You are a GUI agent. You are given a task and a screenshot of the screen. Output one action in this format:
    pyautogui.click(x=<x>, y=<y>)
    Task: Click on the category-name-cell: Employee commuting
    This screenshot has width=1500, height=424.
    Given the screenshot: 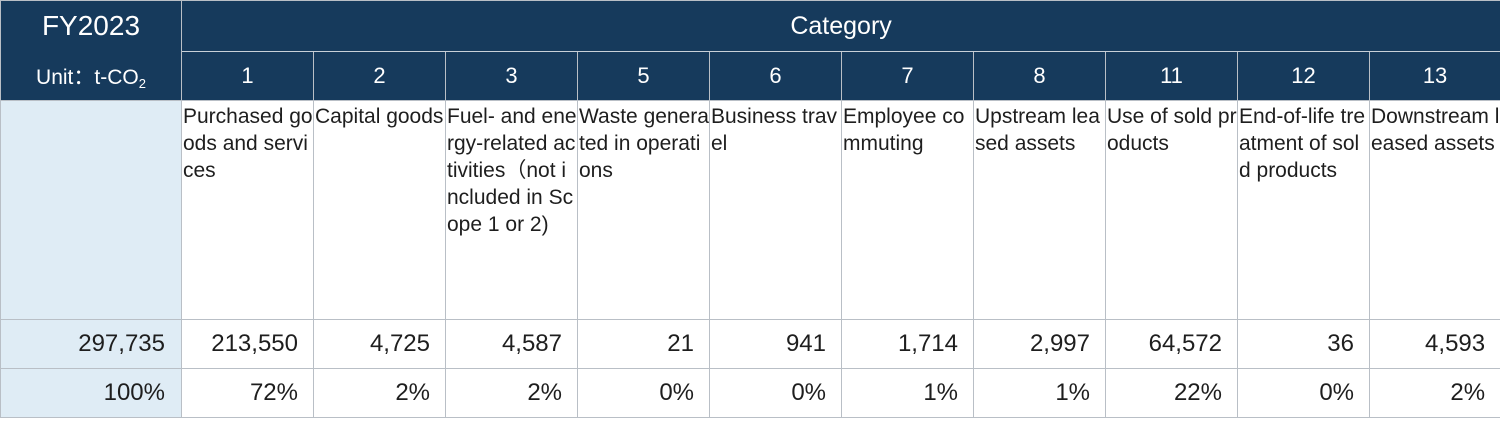 What is the action you would take?
    pyautogui.click(x=907, y=210)
    